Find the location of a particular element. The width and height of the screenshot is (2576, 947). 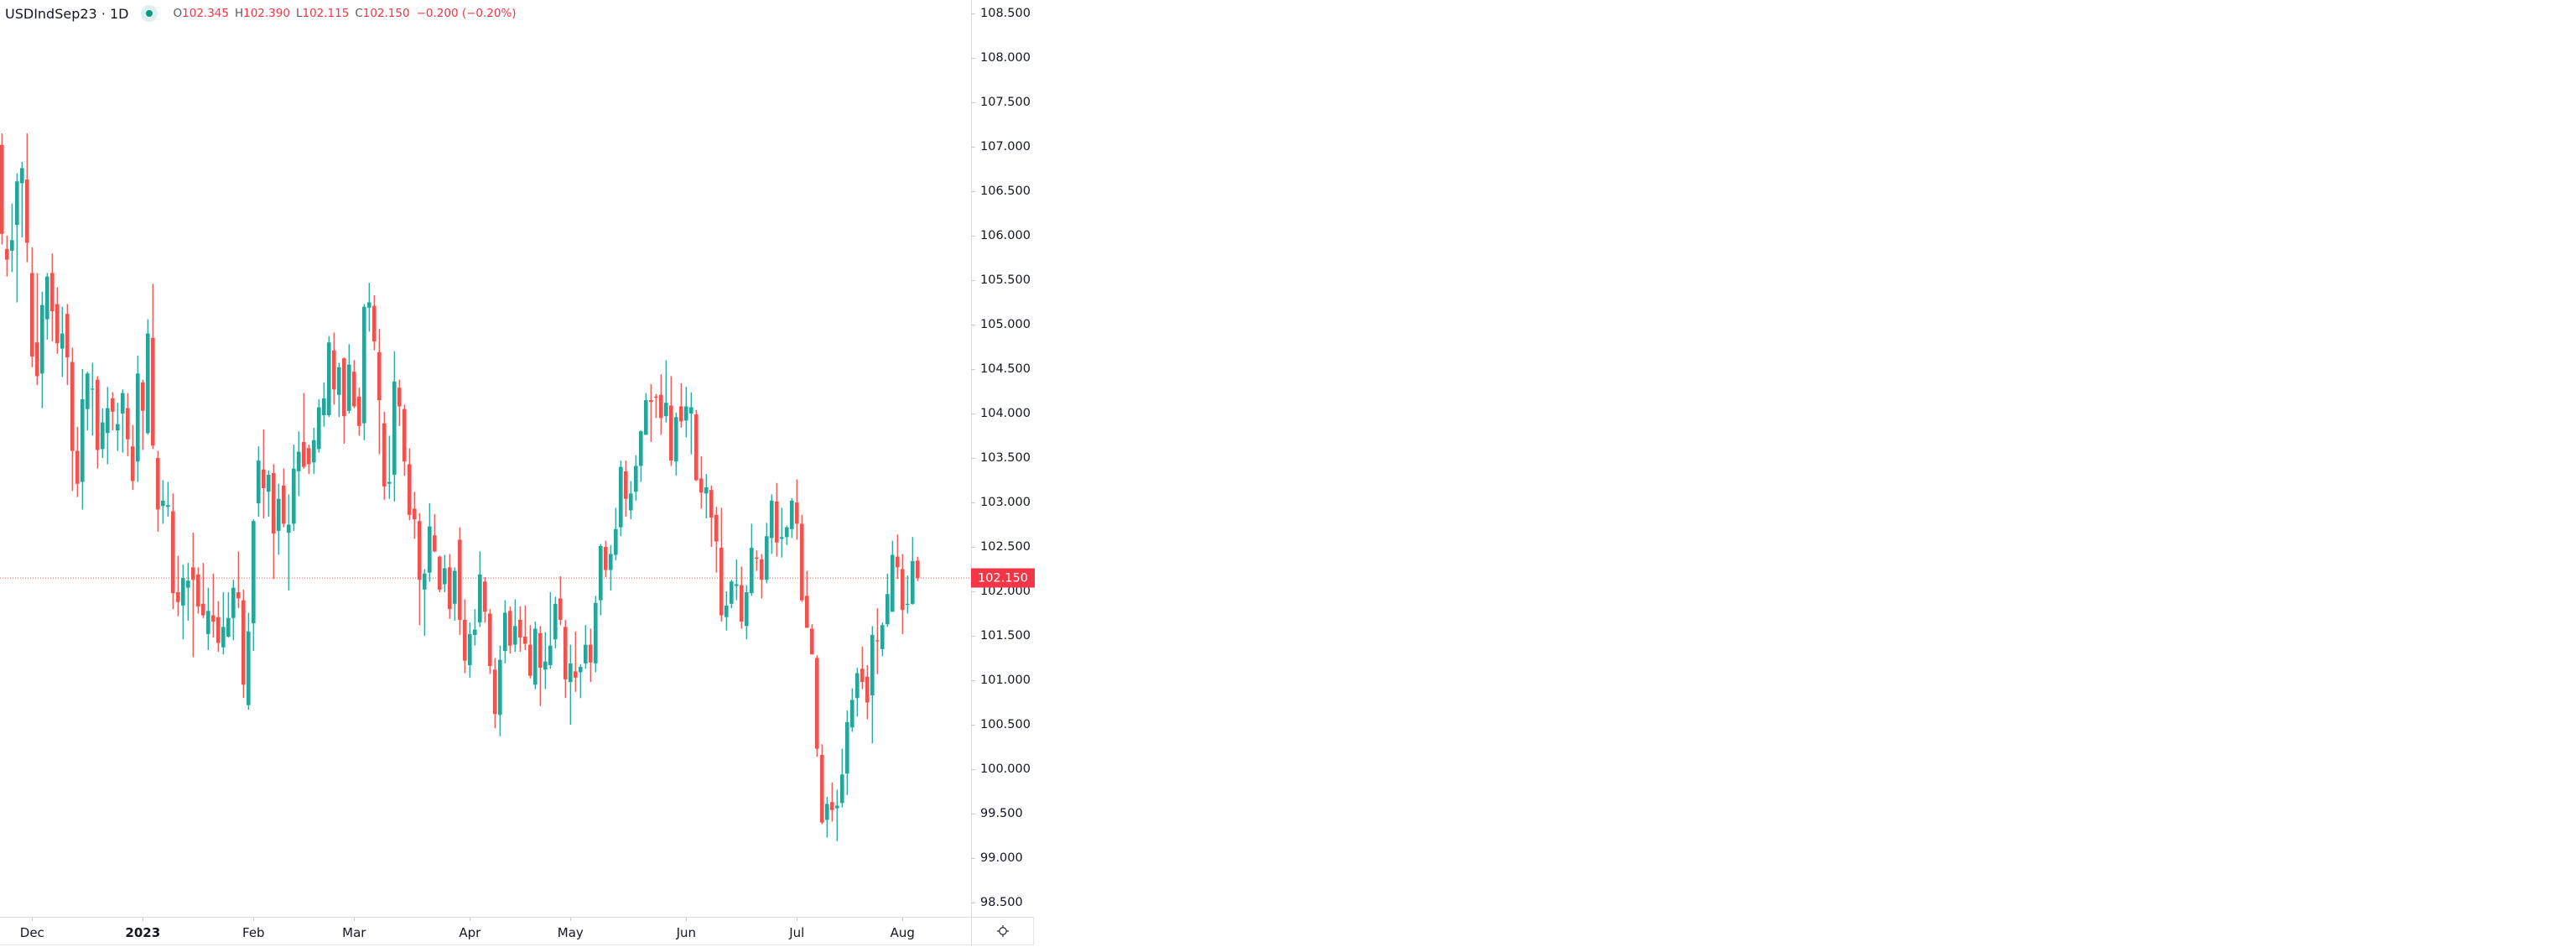

price-tick-label: 106.000 is located at coordinates (1005, 235).